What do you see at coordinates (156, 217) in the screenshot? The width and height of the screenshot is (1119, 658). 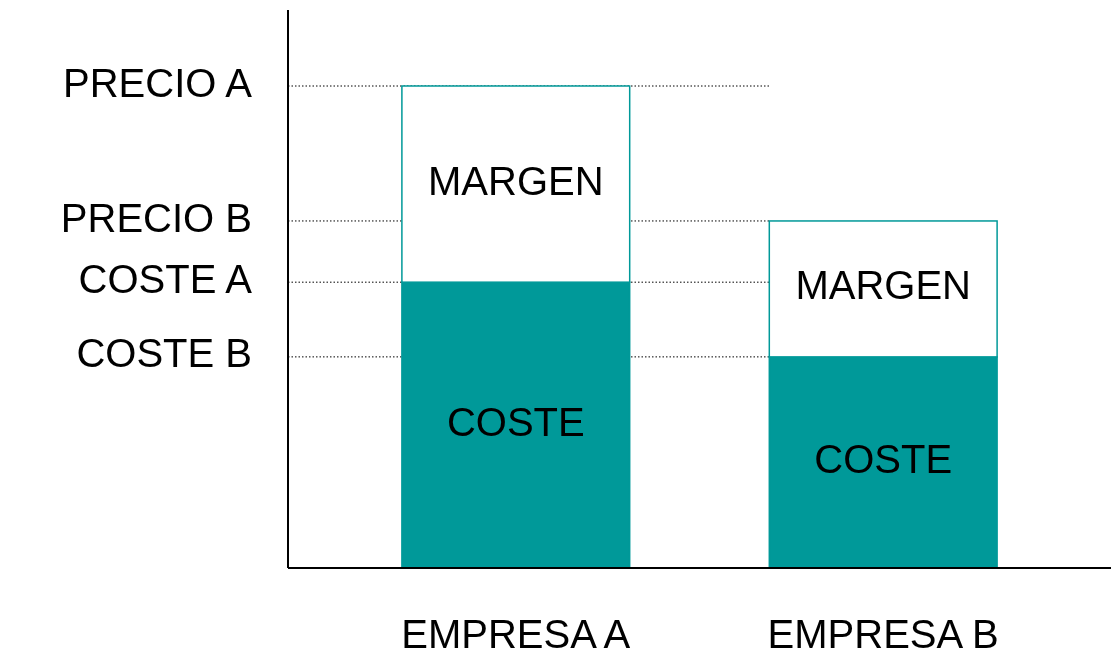 I see `ref-line-label: PRECIO B` at bounding box center [156, 217].